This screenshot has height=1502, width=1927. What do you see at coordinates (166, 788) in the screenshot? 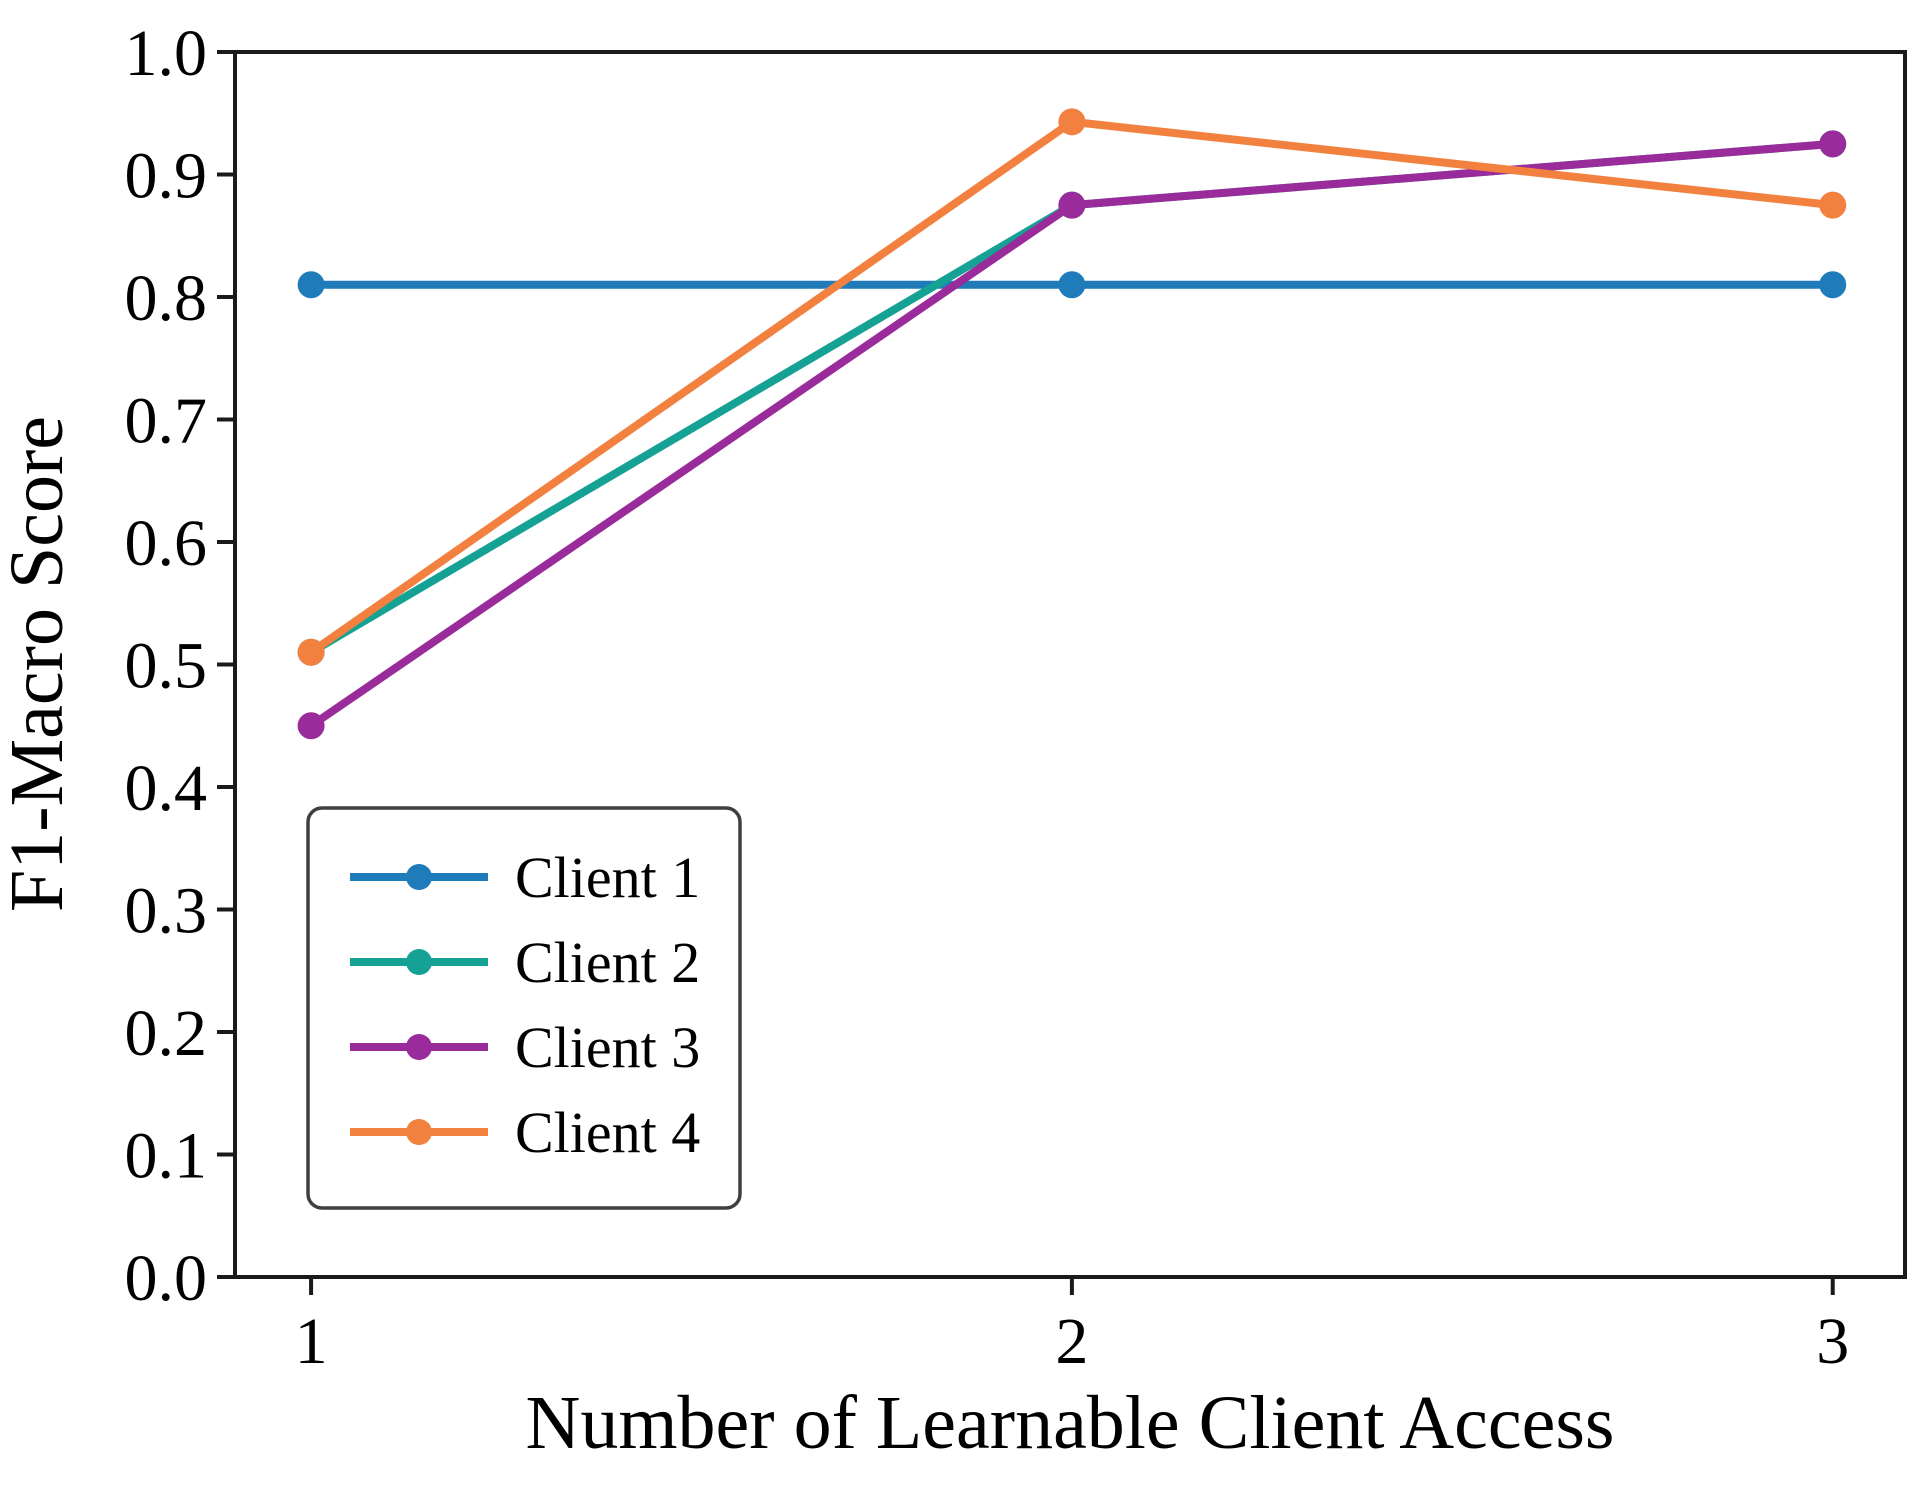
I see `y-tick-label: 0.4` at bounding box center [166, 788].